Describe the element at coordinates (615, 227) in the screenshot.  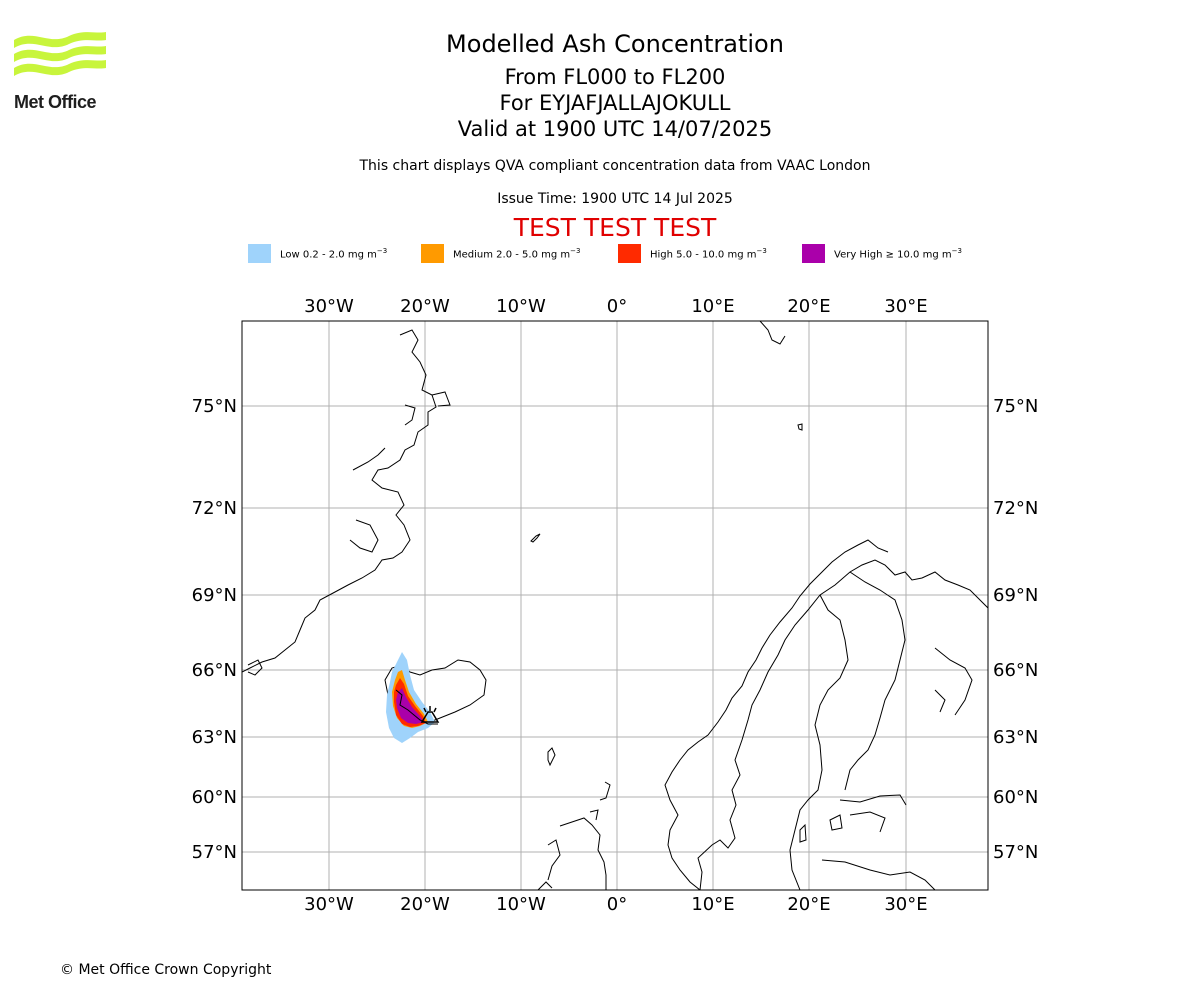
I see `test-banner: TEST TEST TEST` at that location.